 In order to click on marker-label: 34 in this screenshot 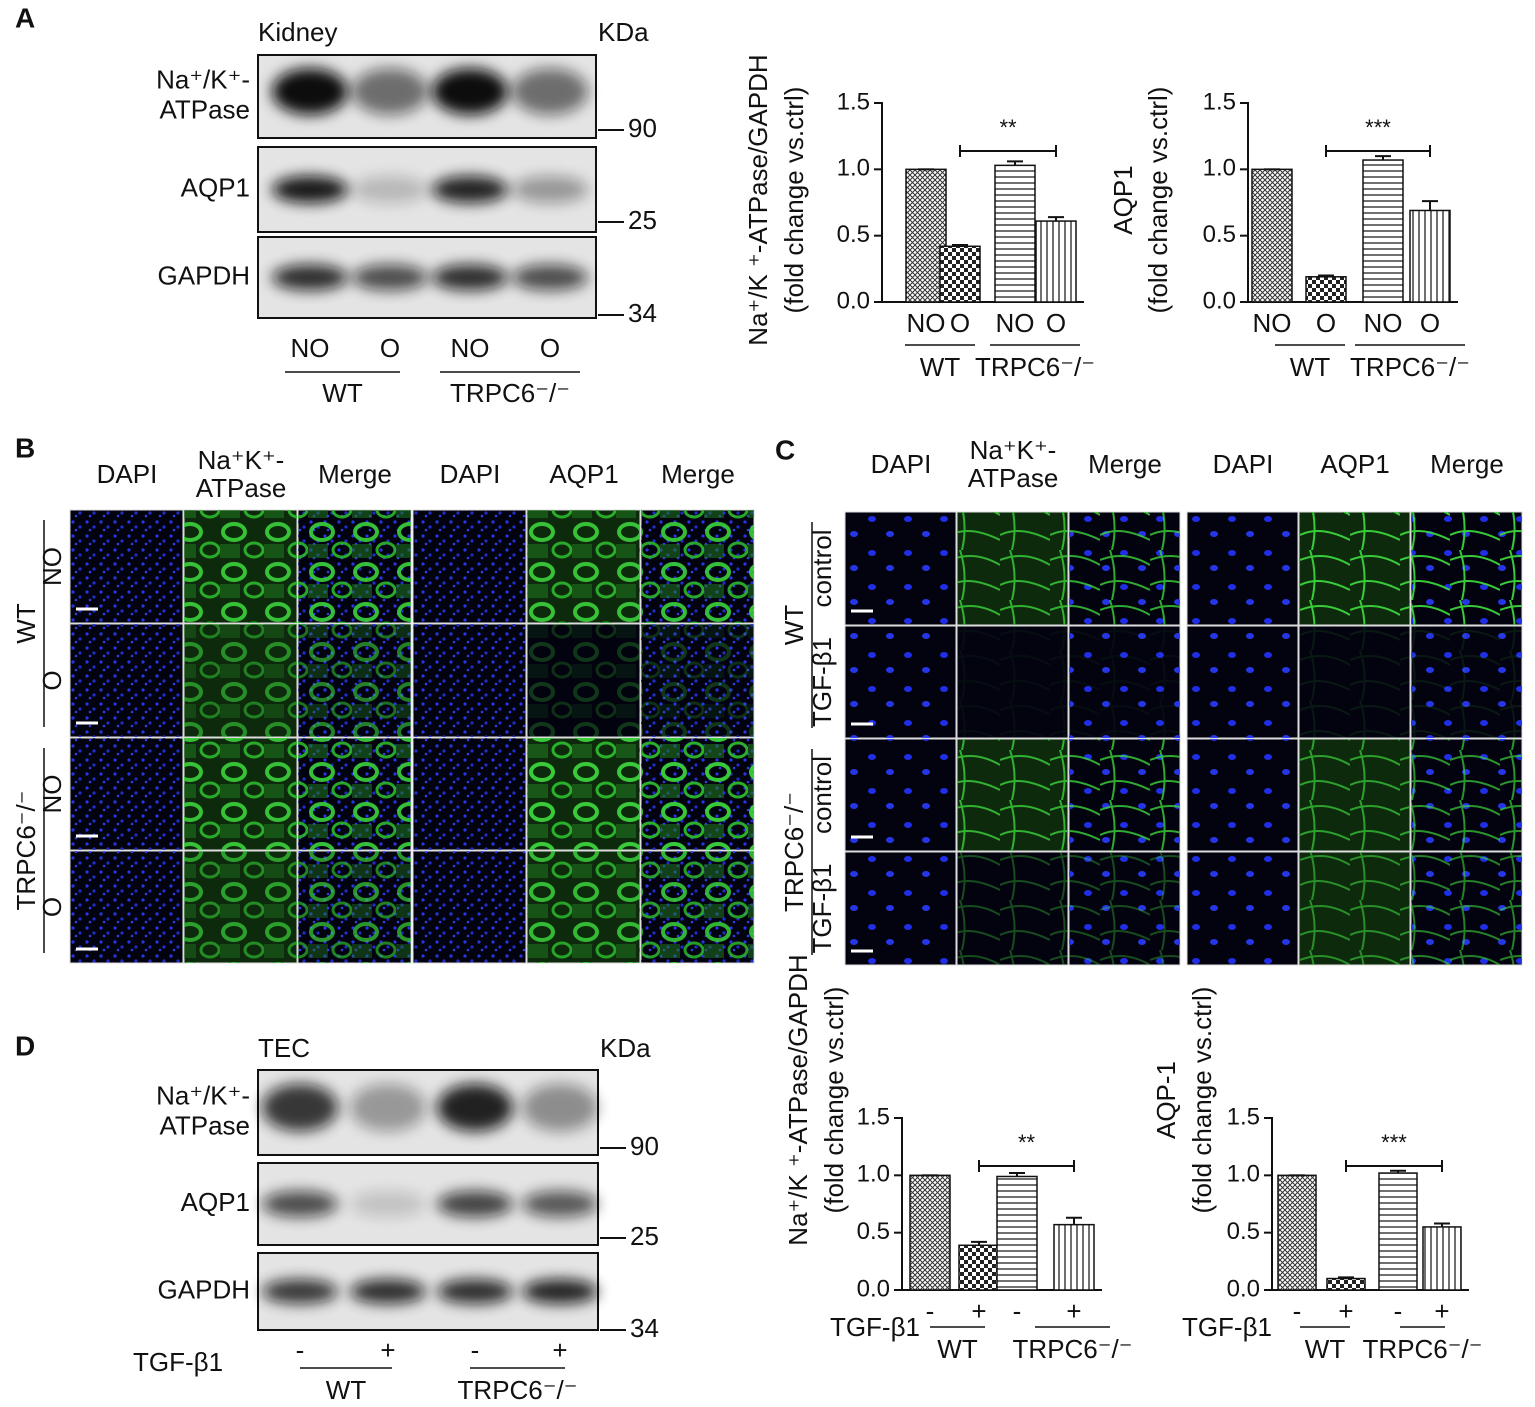, I will do `click(644, 1328)`.